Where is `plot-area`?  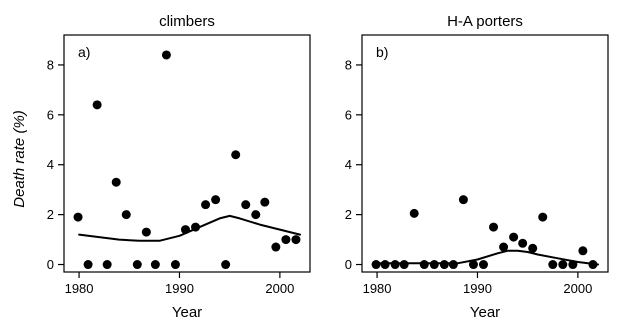
plot-area is located at coordinates (485, 232).